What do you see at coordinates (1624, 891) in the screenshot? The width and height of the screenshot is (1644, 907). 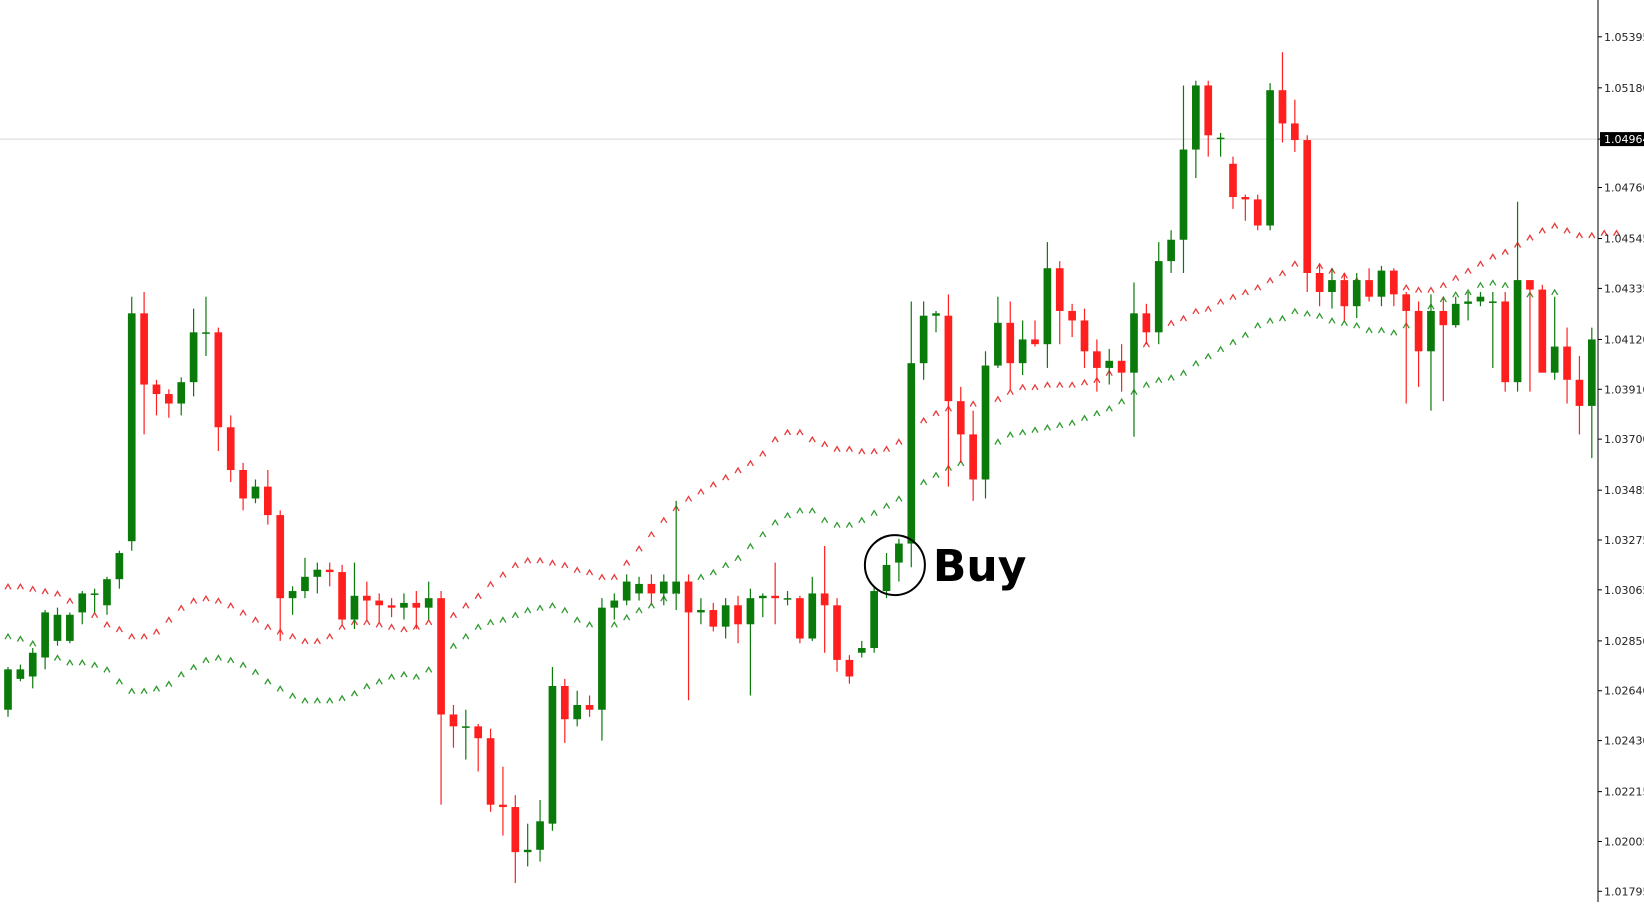 I see `price-tick-label: 1.01795` at bounding box center [1624, 891].